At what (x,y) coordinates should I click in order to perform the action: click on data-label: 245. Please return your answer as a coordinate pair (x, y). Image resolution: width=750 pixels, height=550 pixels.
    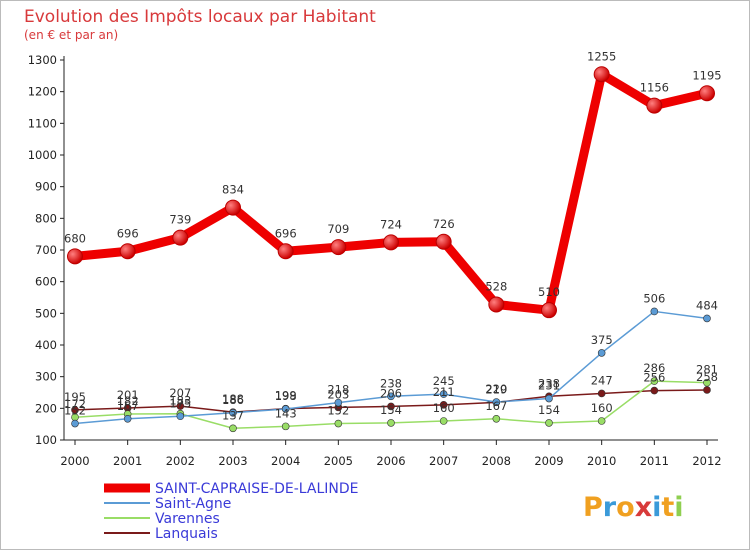
    Looking at the image, I should click on (444, 381).